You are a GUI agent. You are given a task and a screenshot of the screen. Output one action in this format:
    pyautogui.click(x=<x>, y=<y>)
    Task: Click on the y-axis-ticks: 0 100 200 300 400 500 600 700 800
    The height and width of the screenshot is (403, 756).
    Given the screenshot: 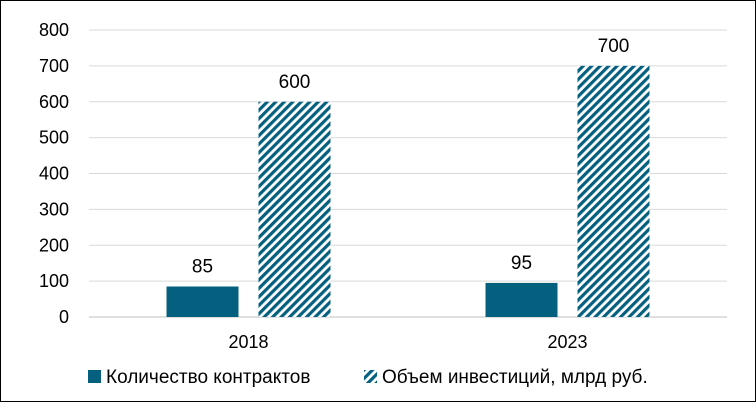 What is the action you would take?
    pyautogui.click(x=54, y=173)
    